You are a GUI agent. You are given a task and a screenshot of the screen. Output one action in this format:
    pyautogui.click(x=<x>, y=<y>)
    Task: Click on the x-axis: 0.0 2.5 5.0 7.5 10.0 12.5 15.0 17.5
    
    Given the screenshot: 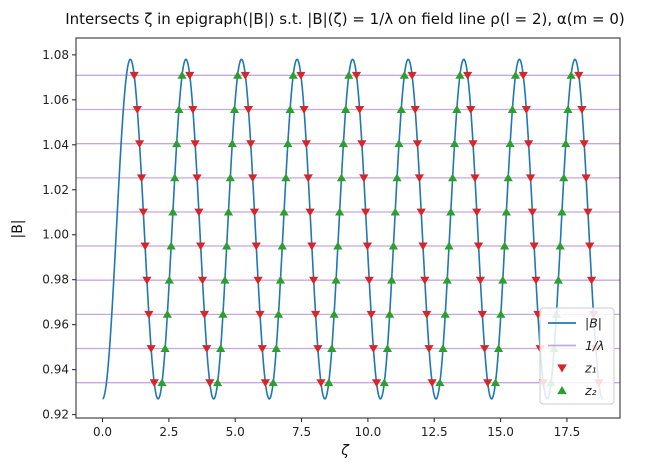 What is the action you would take?
    pyautogui.click(x=336, y=428)
    